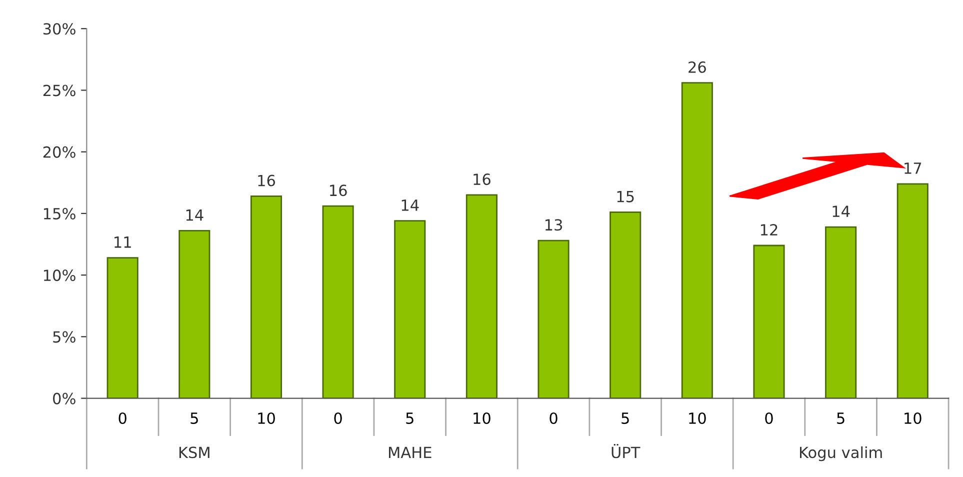  What do you see at coordinates (64, 398) in the screenshot?
I see `y-tick-label: 0%` at bounding box center [64, 398].